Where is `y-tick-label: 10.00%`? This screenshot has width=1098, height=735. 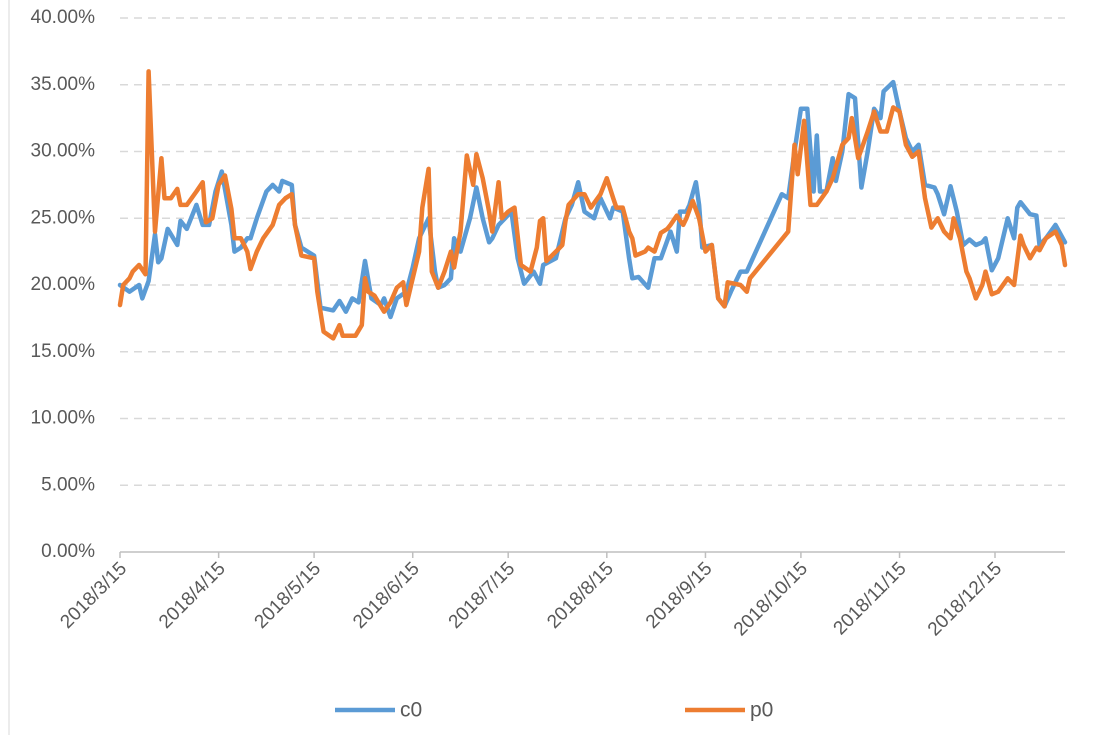
y-tick-label: 10.00% is located at coordinates (63, 418).